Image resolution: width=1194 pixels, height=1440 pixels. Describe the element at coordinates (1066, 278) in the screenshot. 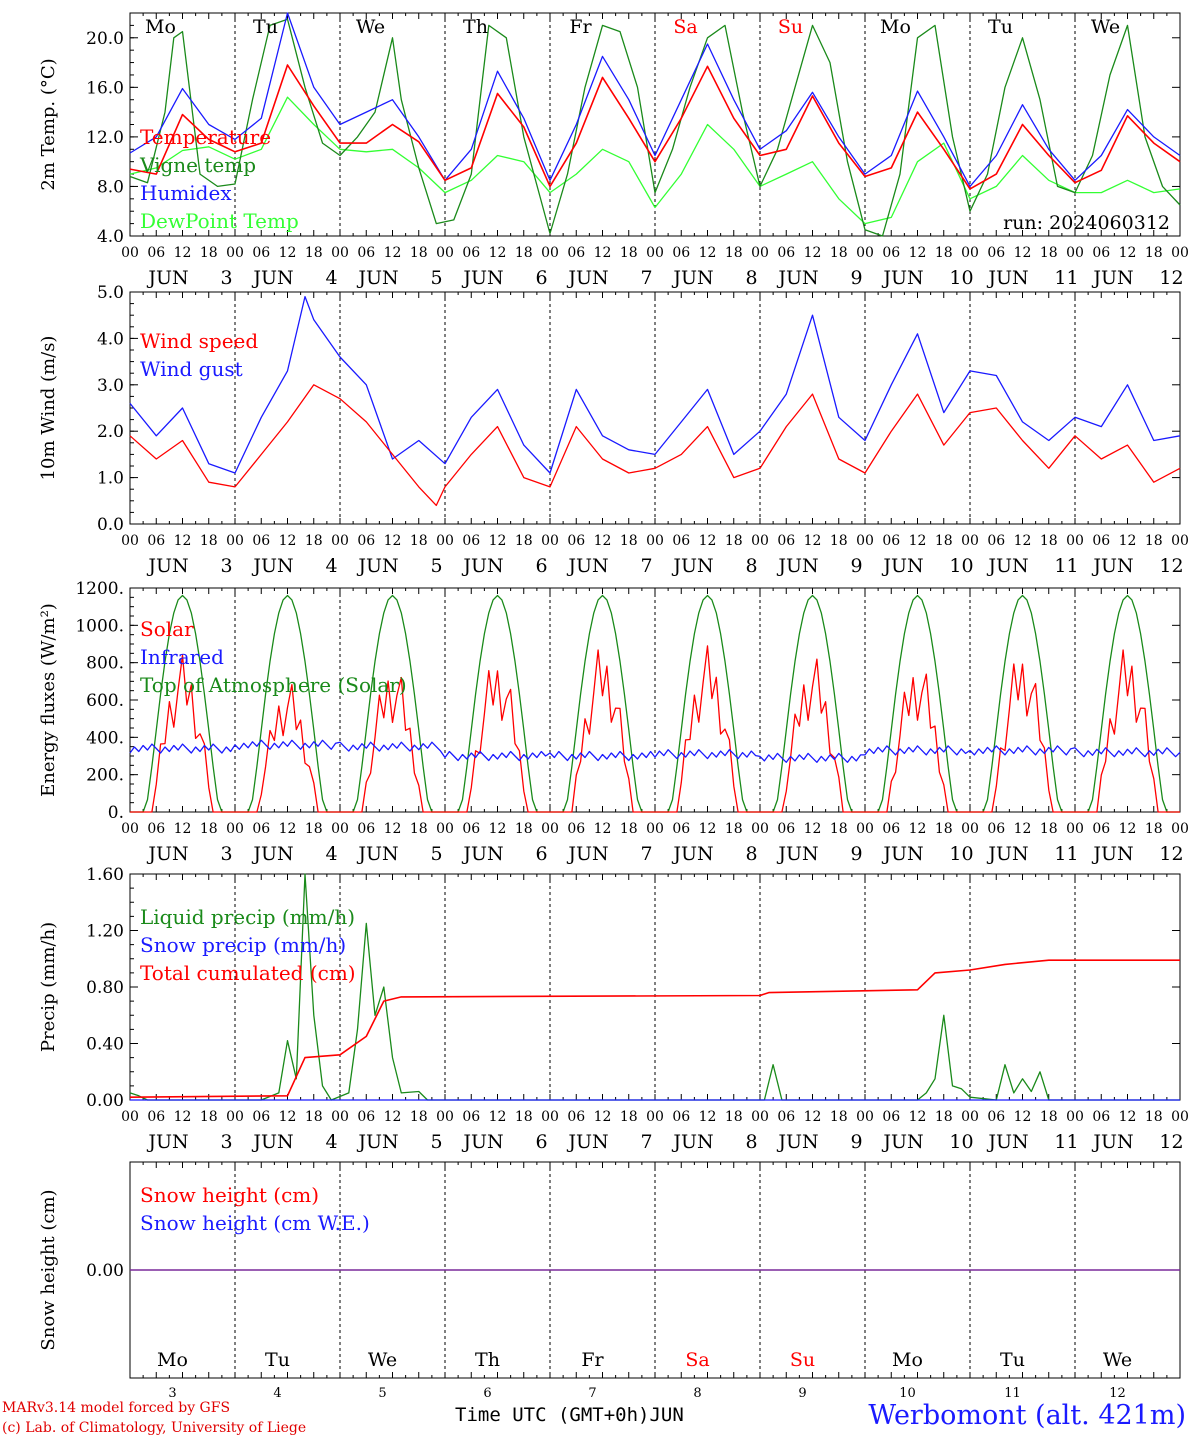

I see `day-number-label: 11` at that location.